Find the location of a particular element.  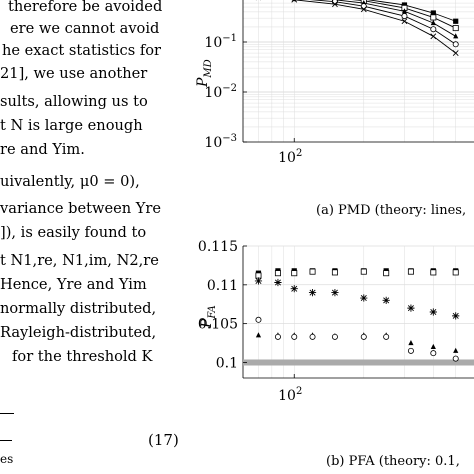

text-line: normally distributed, is located at coordinates (78, 308).